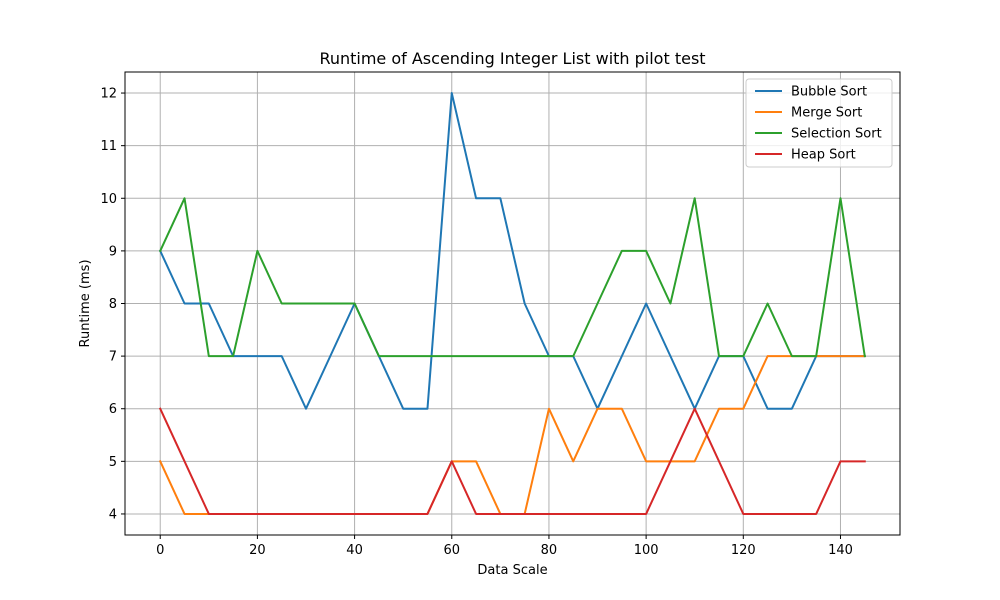  What do you see at coordinates (160, 550) in the screenshot?
I see `x-tick-label: 0` at bounding box center [160, 550].